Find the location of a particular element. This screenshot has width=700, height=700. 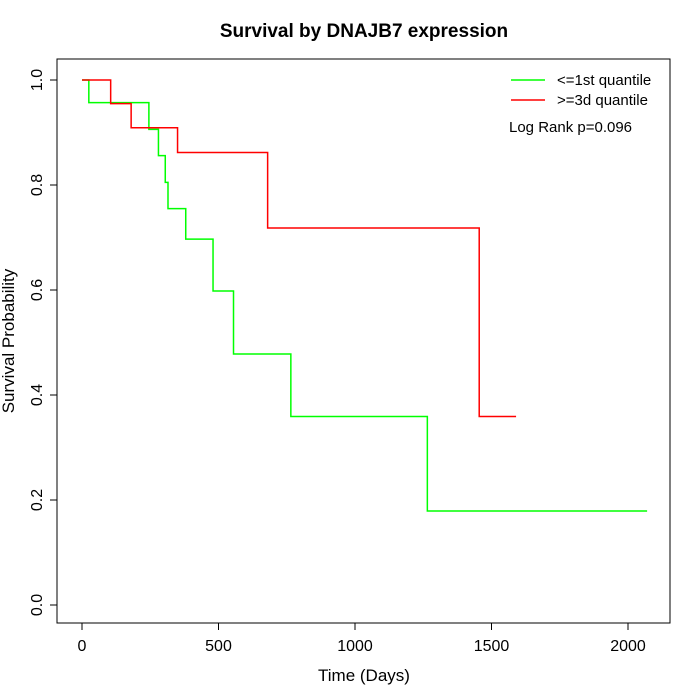

y-tick-label: 0.0 is located at coordinates (37, 605).